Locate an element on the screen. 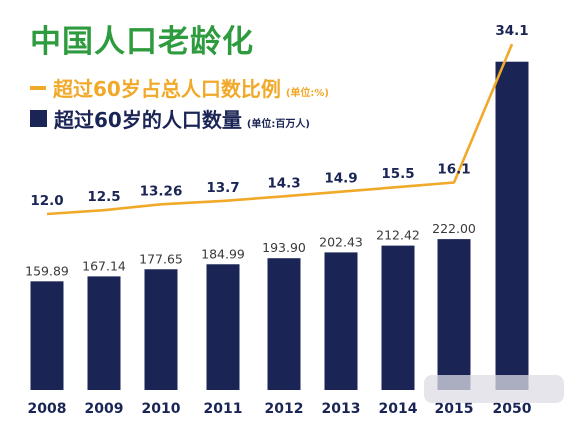  ratio-value-label-2013: 14.9 is located at coordinates (340, 179).